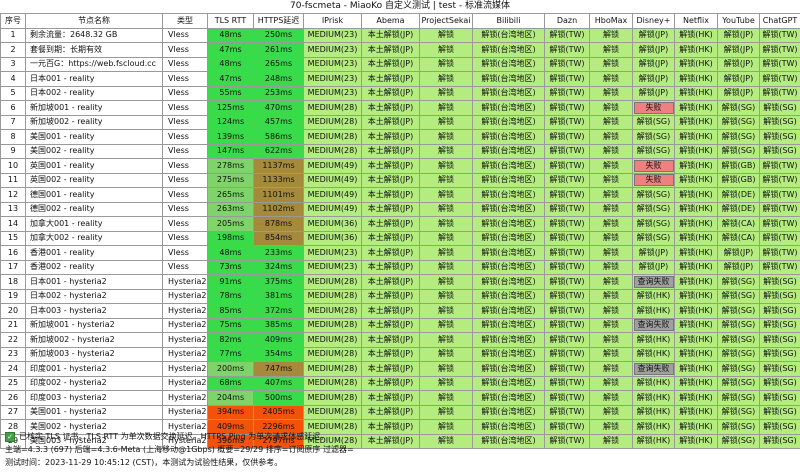  I want to click on cell-tls-rtt: 77ms, so click(230, 354).